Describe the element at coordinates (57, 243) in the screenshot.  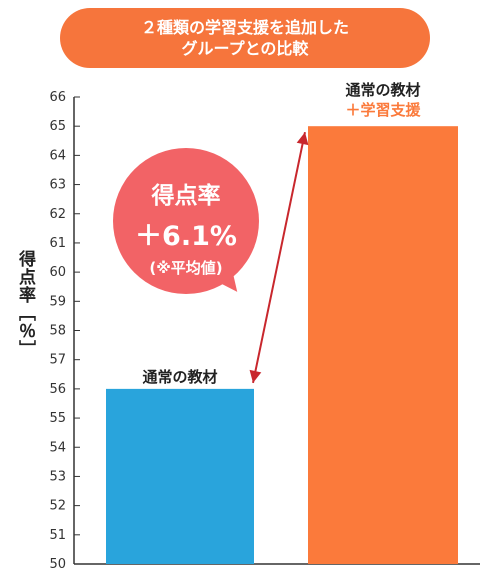
I see `y-tick-label: 61` at that location.